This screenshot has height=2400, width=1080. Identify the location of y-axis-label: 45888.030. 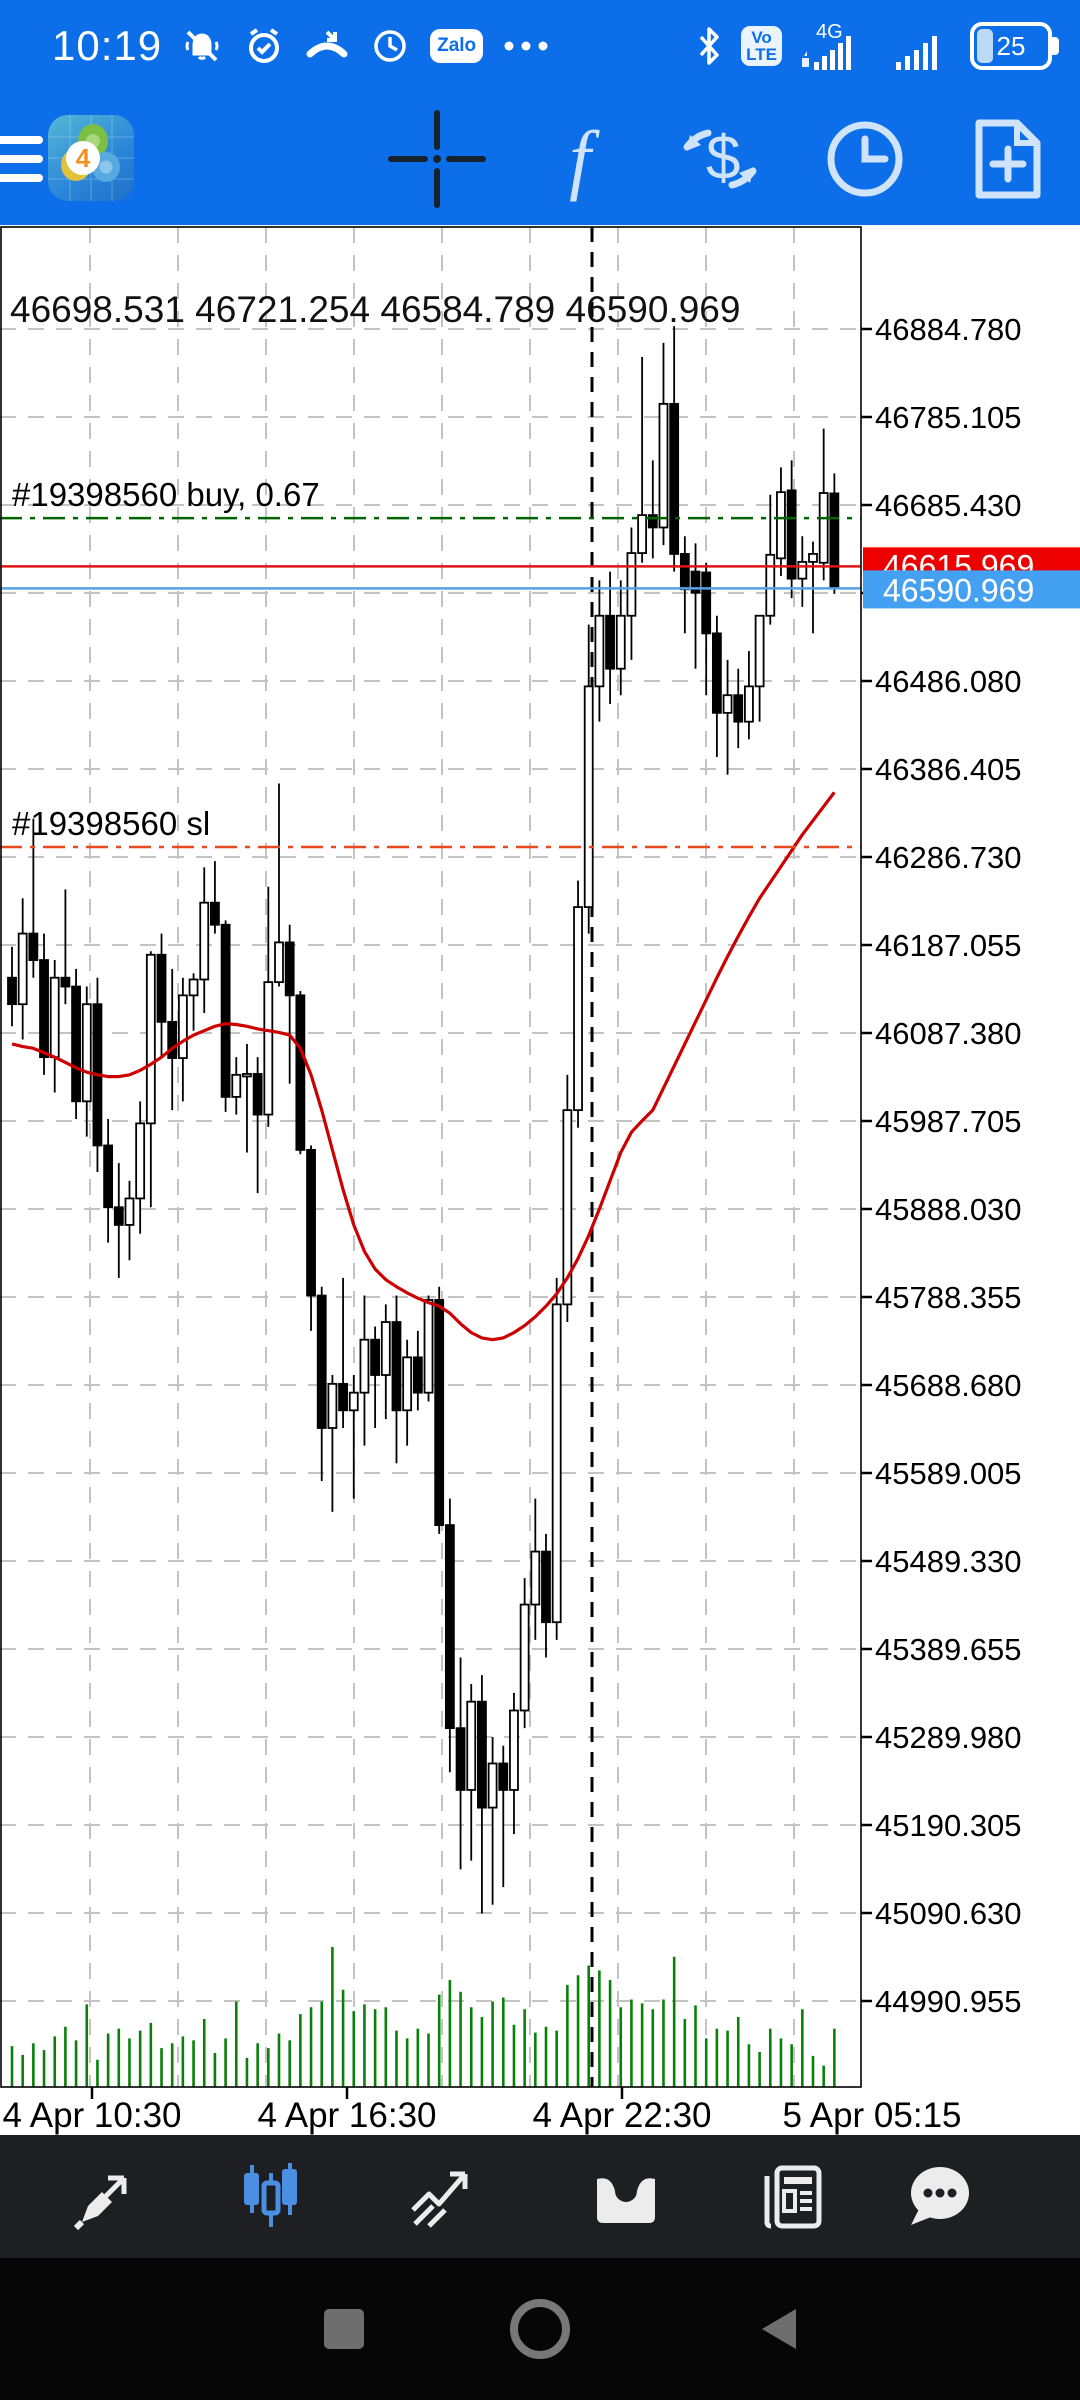
(948, 1209).